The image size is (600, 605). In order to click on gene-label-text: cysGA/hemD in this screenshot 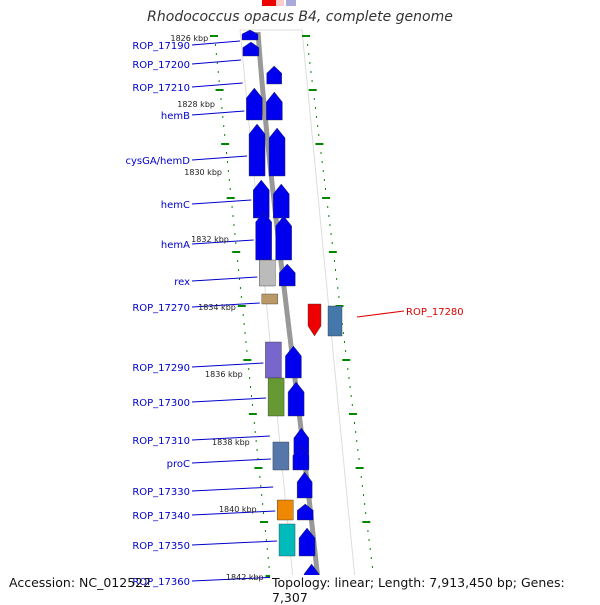, I will do `click(157, 161)`.